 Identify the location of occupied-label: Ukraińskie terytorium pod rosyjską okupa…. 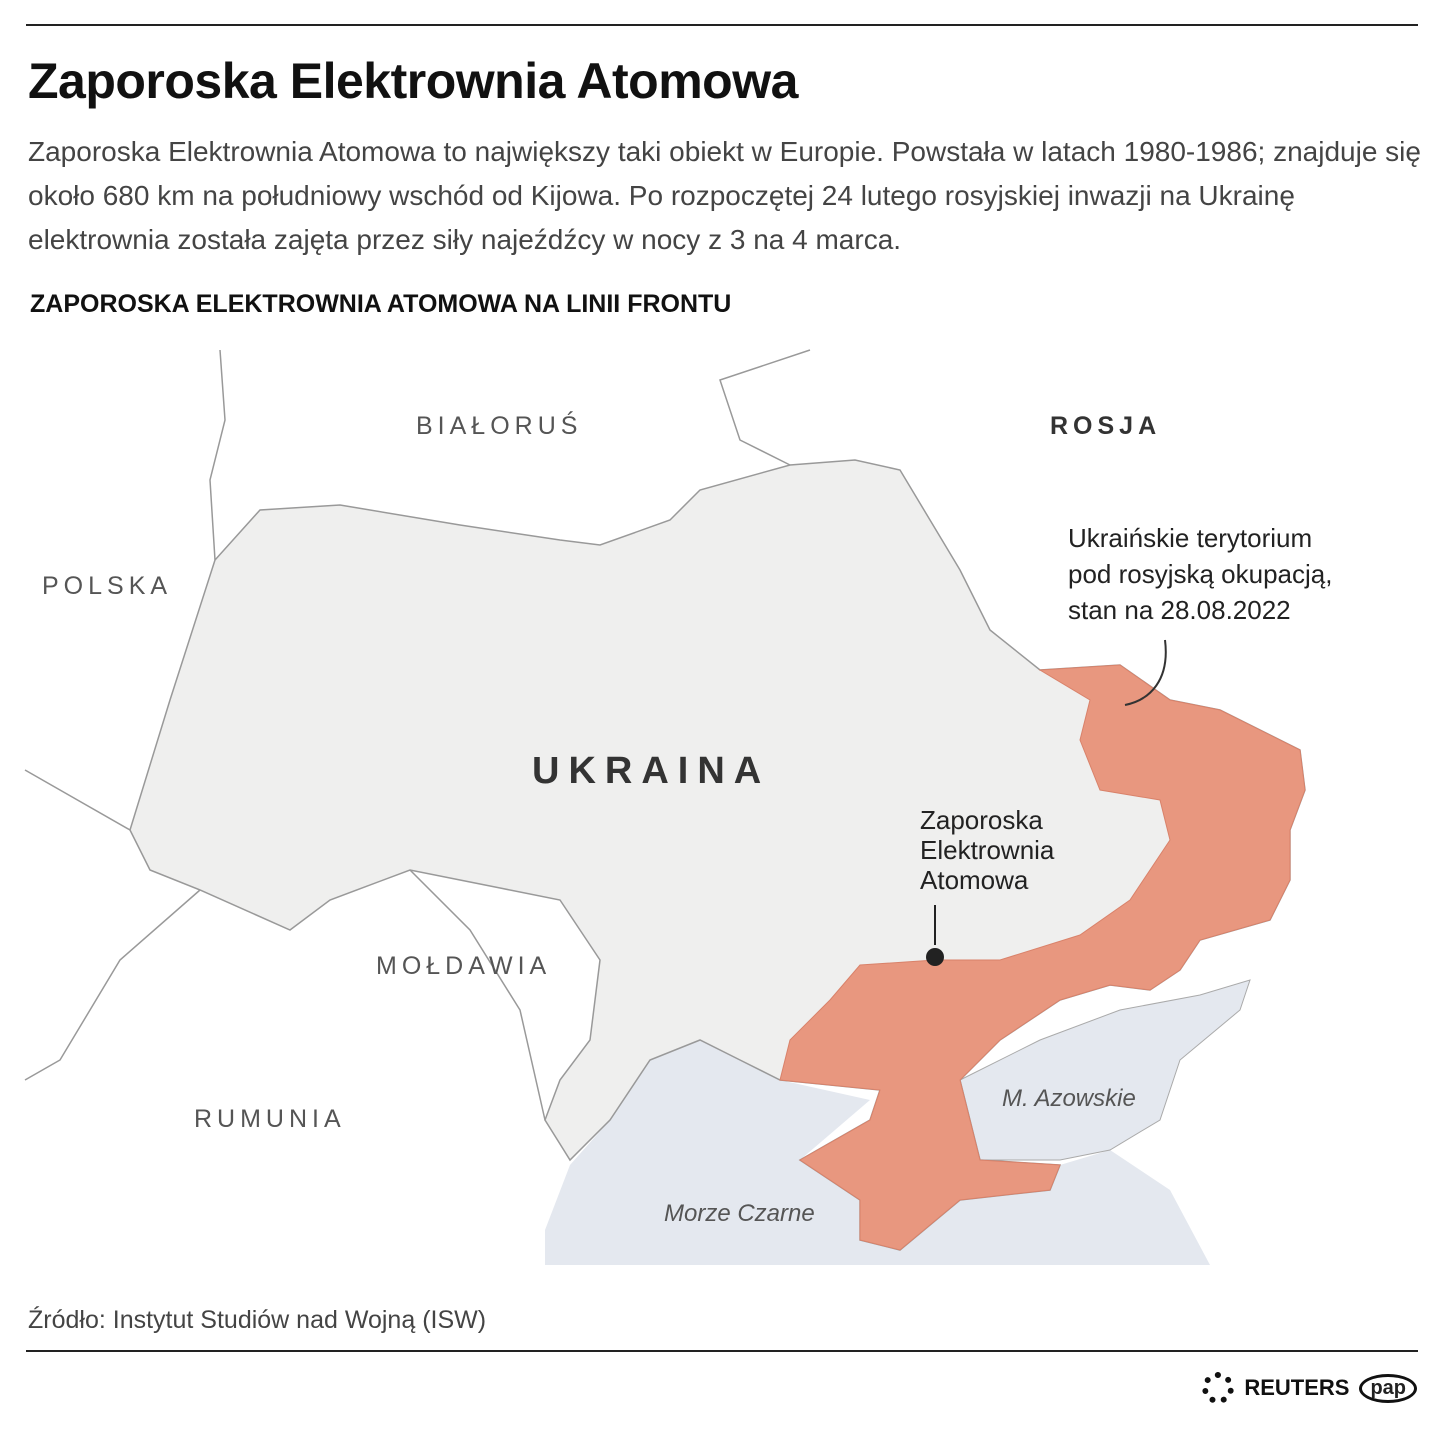
(1200, 574).